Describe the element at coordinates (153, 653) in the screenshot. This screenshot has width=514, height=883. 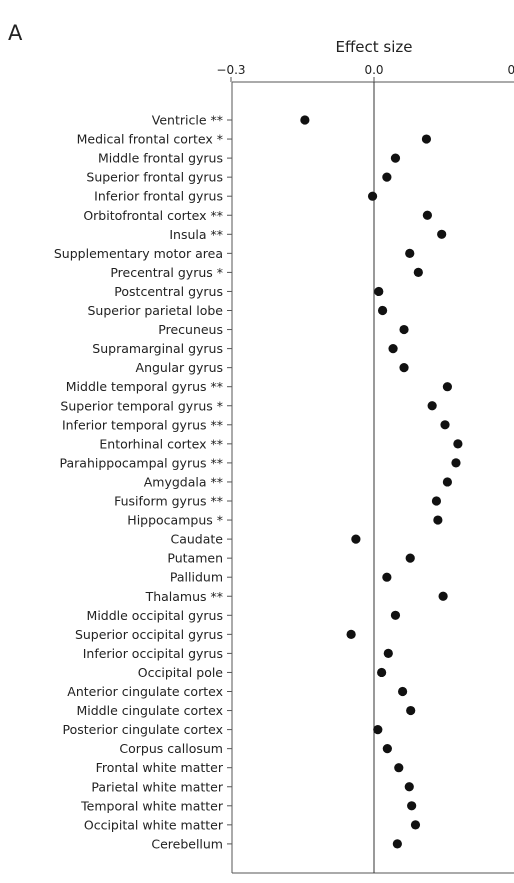
I see `category-label: Inferior occipital gyrus` at that location.